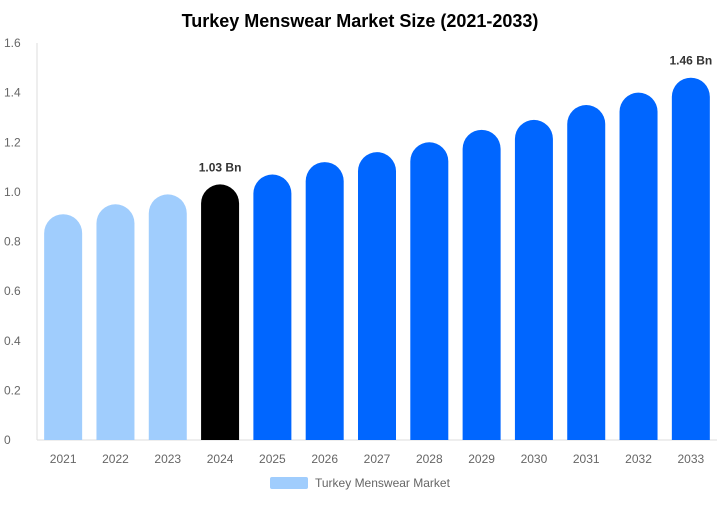 Image resolution: width=720 pixels, height=505 pixels. What do you see at coordinates (12, 242) in the screenshot?
I see `y-tick-label: 0.8` at bounding box center [12, 242].